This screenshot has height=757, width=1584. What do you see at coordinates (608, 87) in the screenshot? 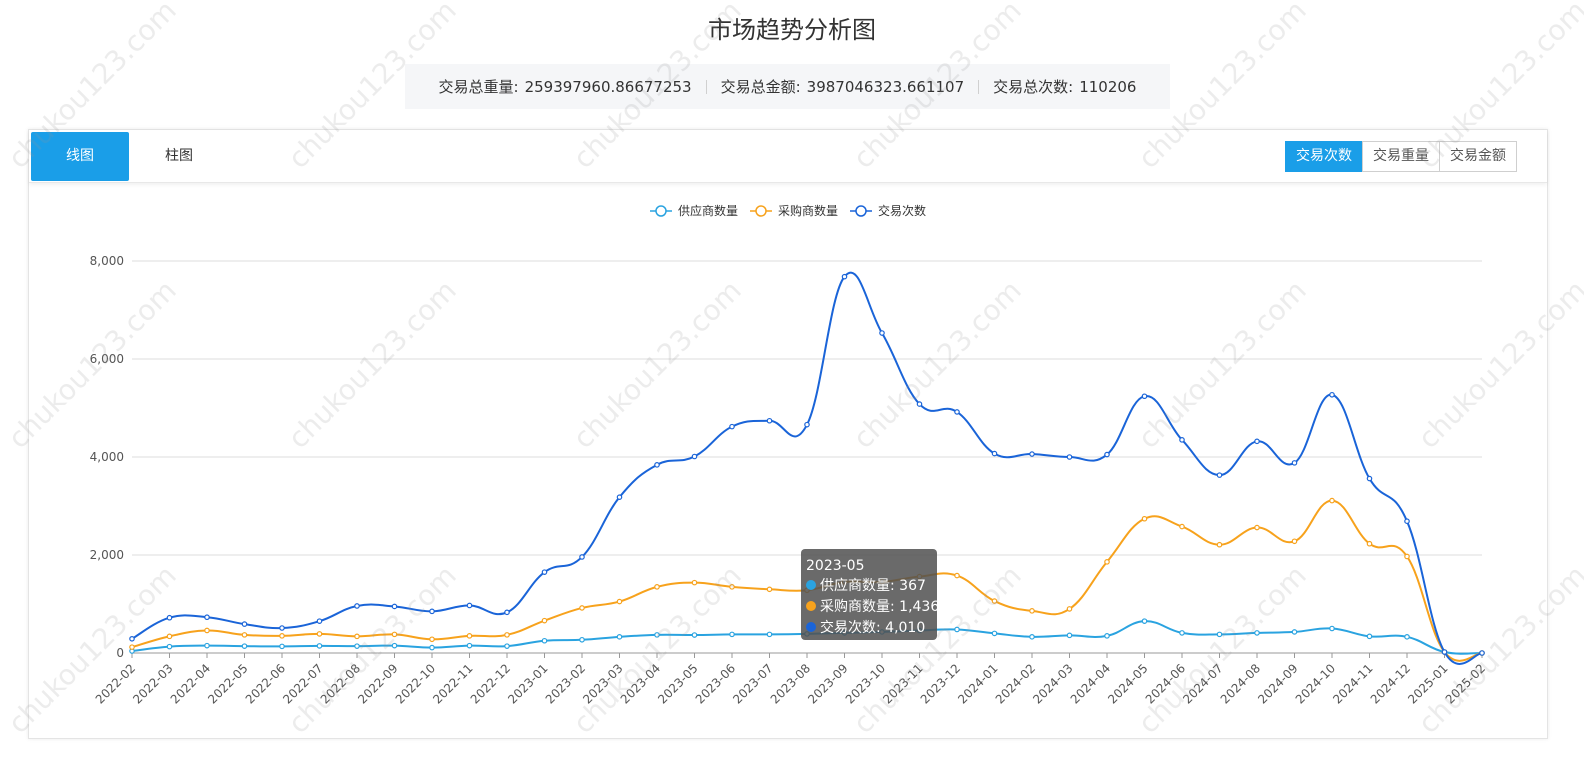
I see `total-weight-value: 259397960.86677253` at bounding box center [608, 87].